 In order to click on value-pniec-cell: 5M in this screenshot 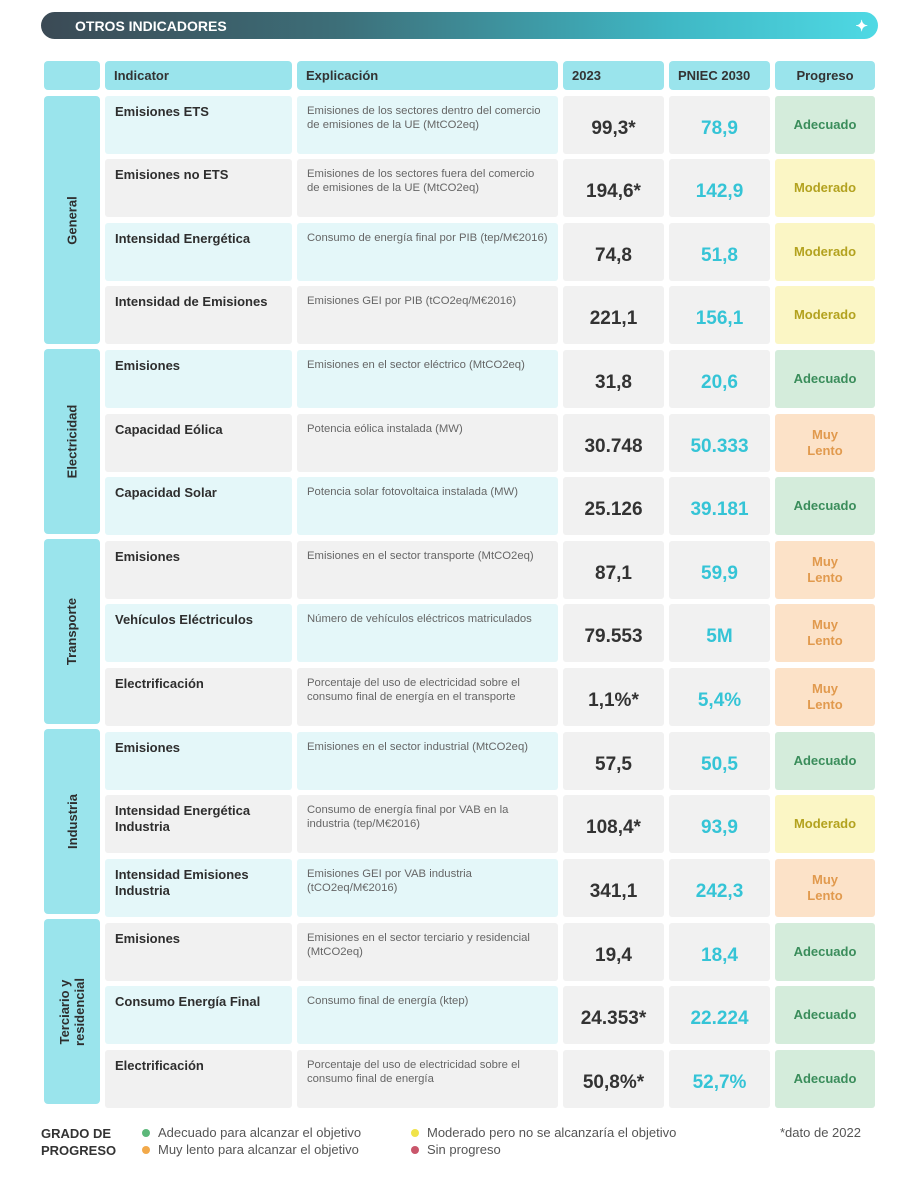, I will do `click(719, 633)`.